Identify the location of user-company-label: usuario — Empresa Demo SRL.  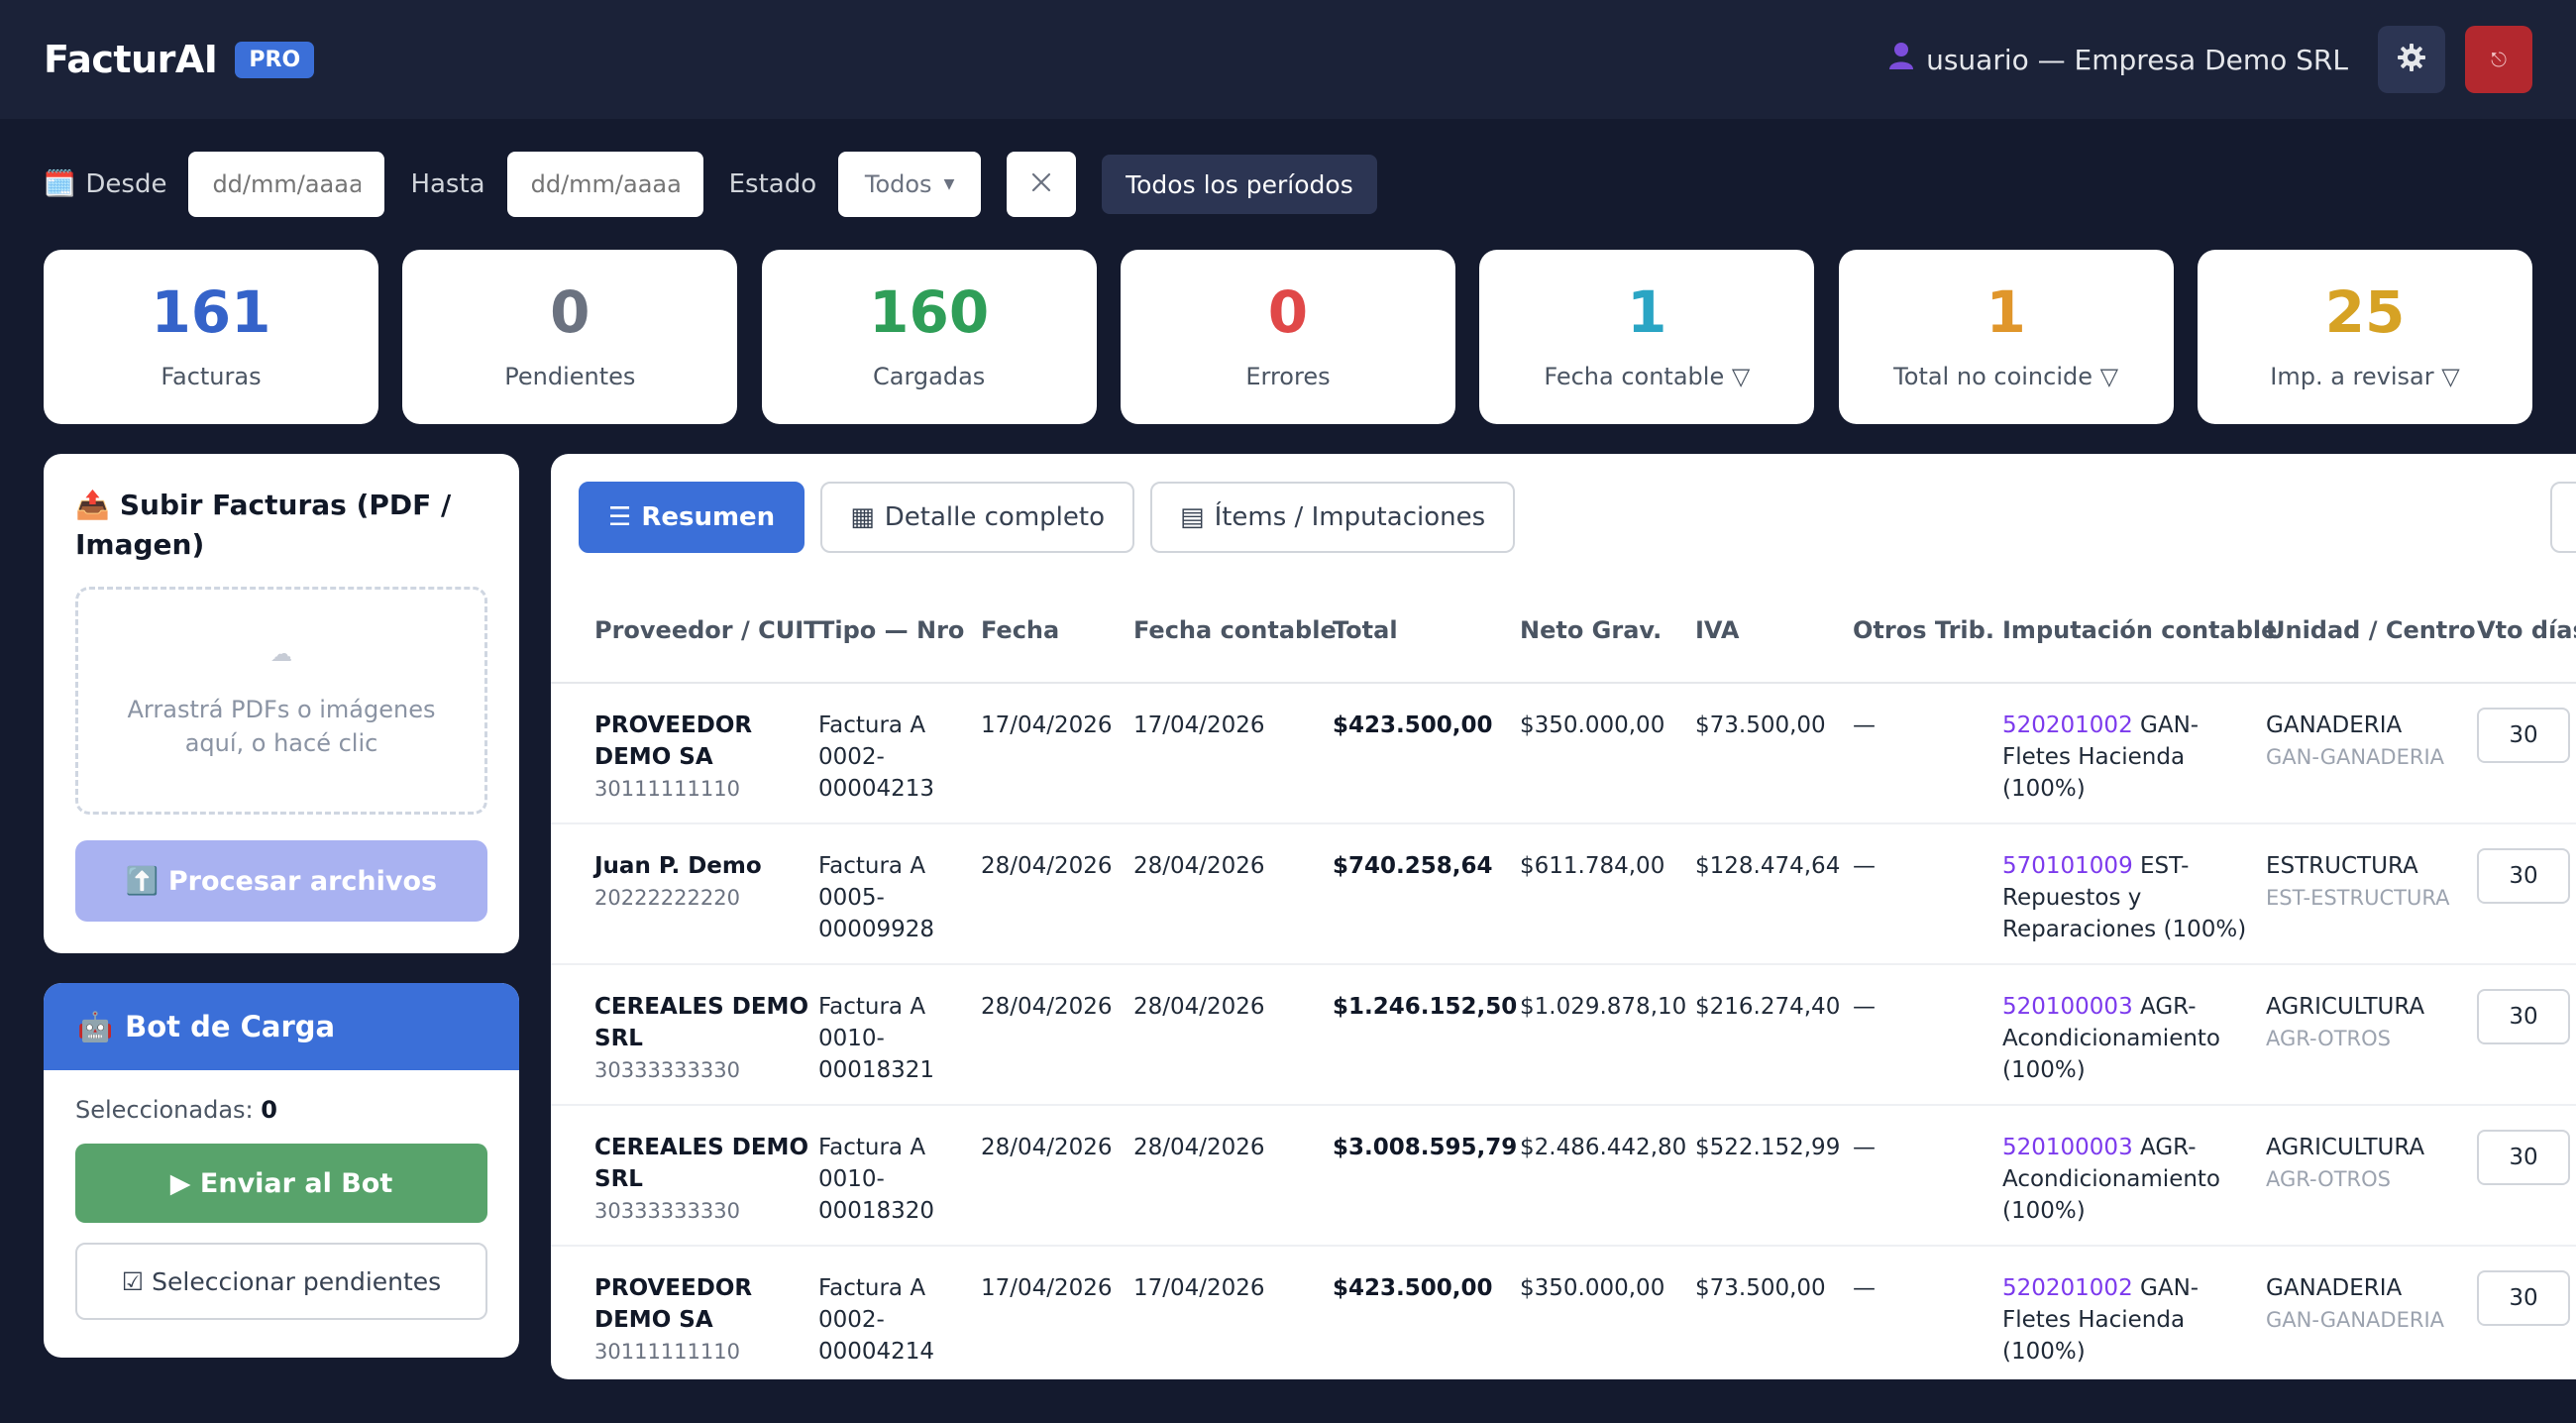
(2137, 59).